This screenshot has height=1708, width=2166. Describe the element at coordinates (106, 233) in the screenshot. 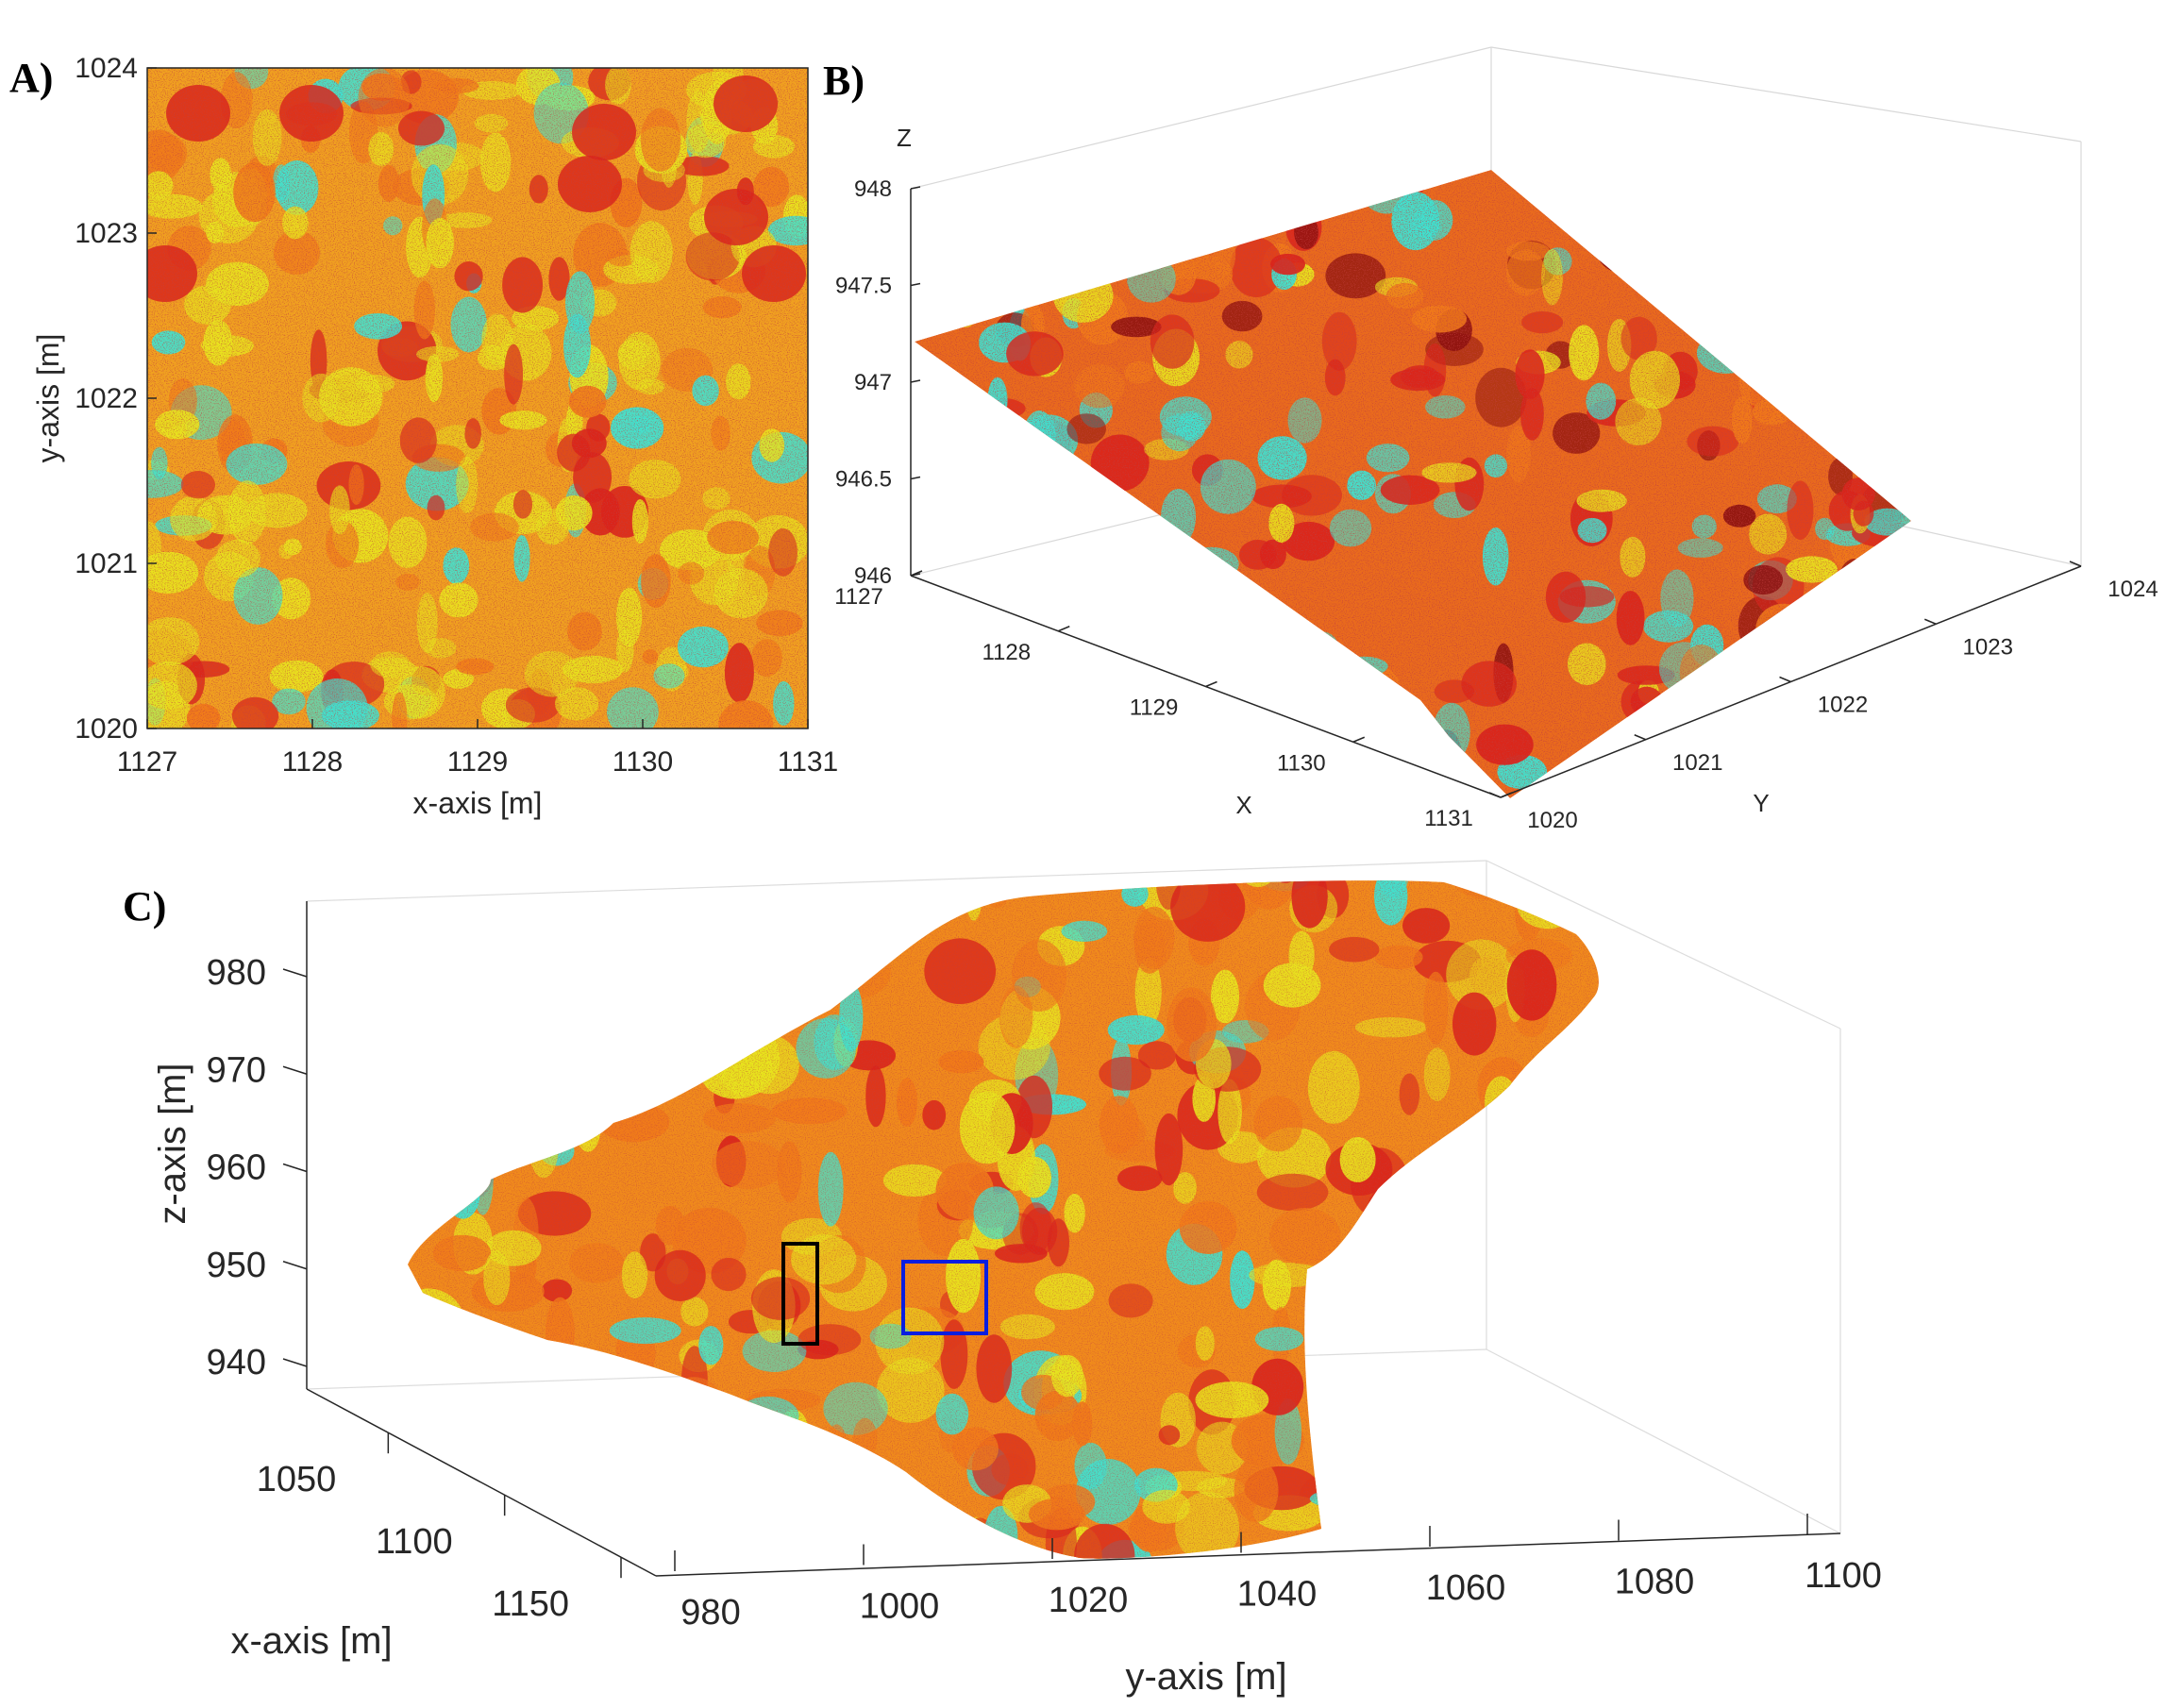

I see `panel-a-ytick-label: 1023` at that location.